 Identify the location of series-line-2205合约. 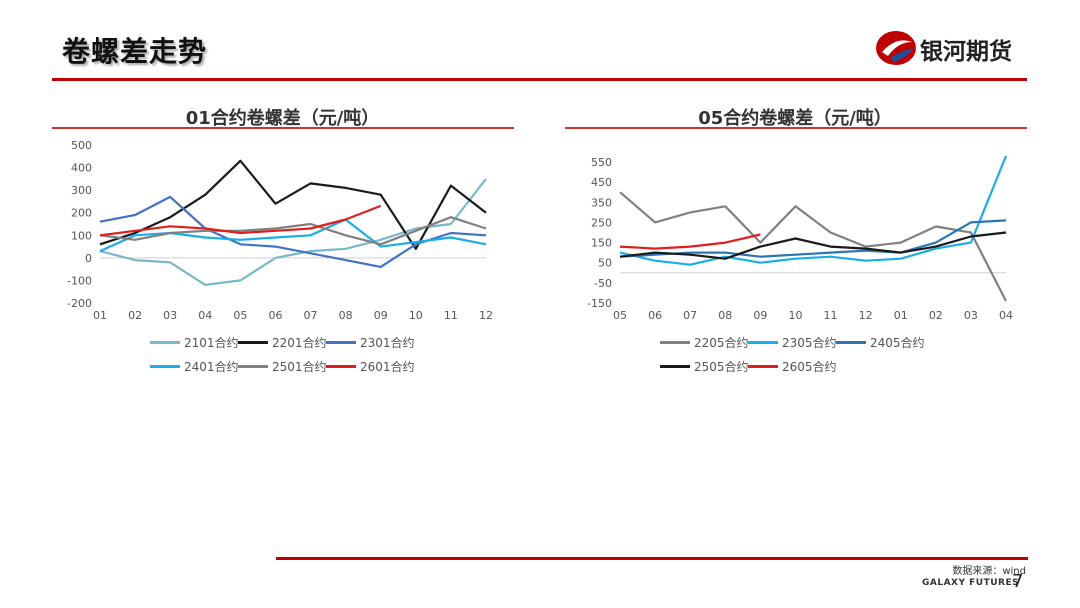
(813, 246).